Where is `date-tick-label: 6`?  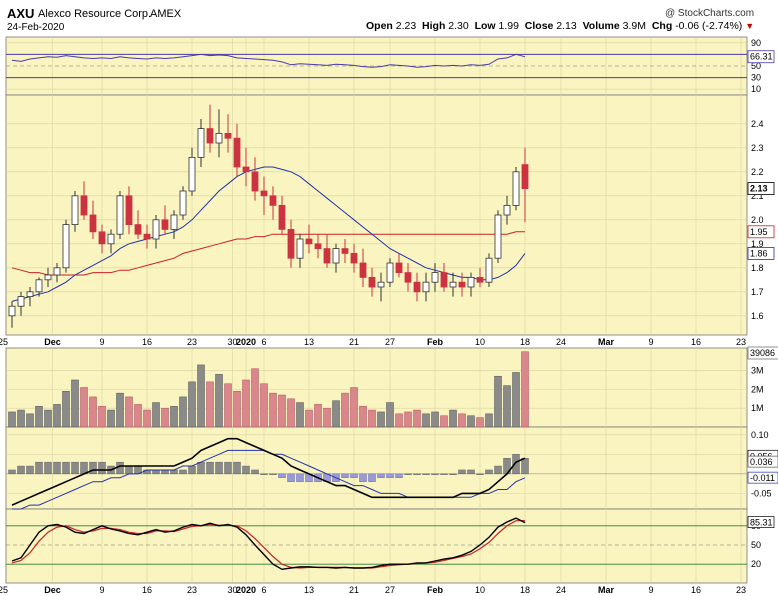
date-tick-label: 6 is located at coordinates (263, 342).